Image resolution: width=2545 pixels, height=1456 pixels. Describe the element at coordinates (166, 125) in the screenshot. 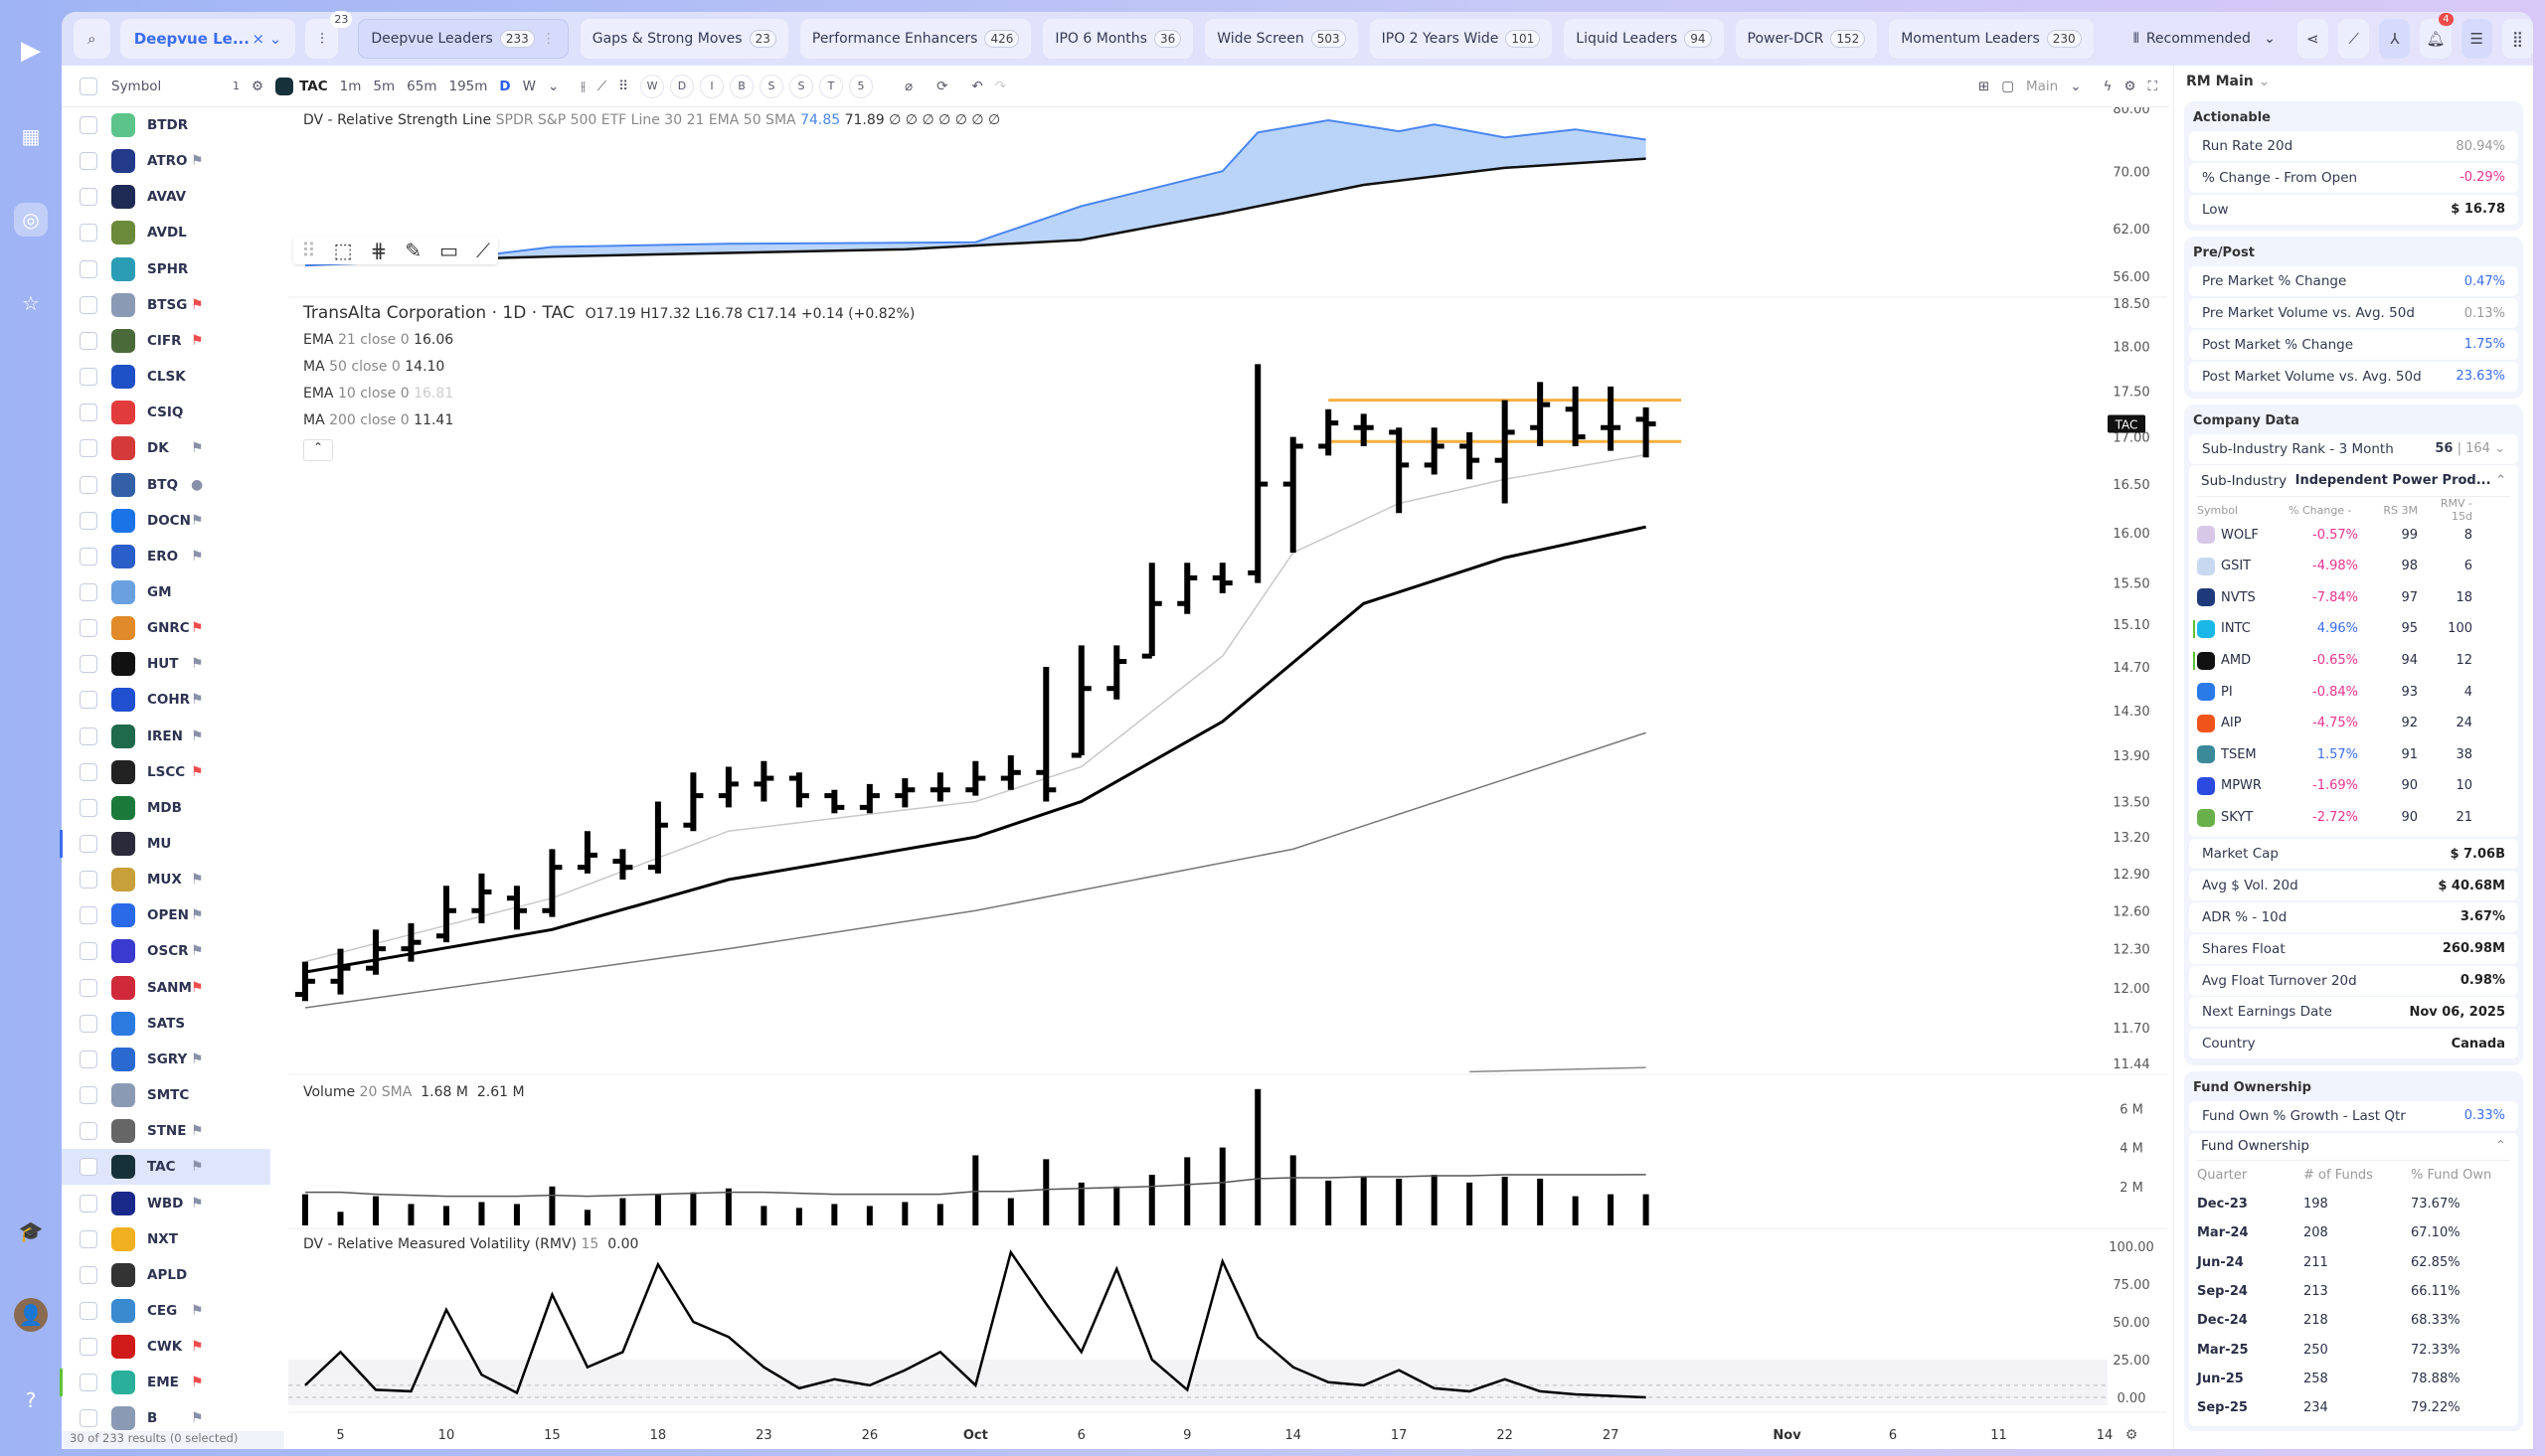

I see `watchlist-row: BTDR` at that location.